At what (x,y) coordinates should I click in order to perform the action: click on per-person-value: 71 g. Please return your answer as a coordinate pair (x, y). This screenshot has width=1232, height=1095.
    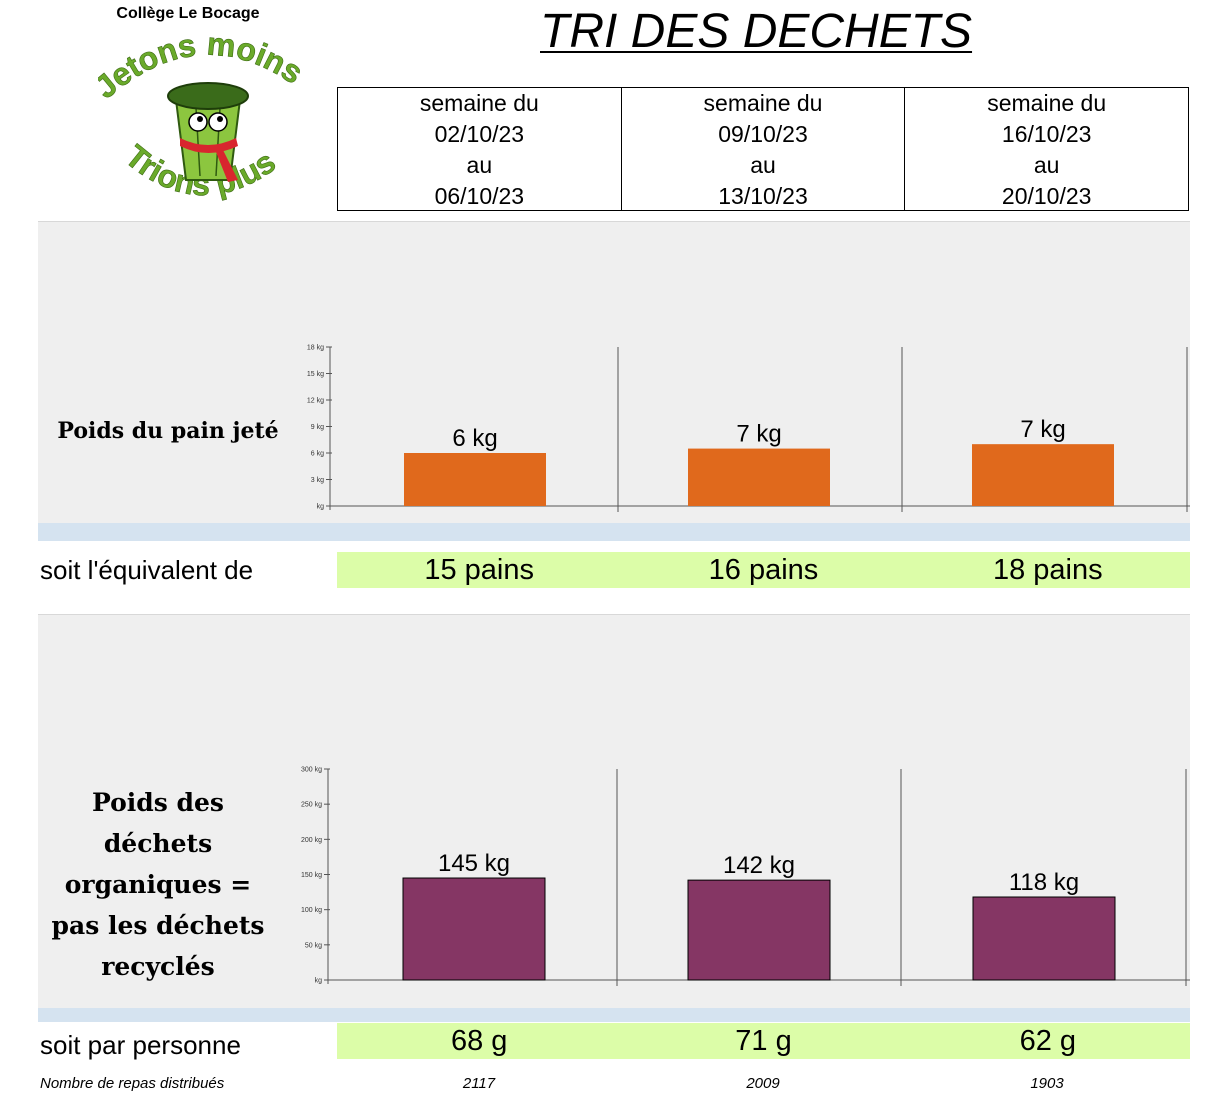
    Looking at the image, I should click on (763, 1041).